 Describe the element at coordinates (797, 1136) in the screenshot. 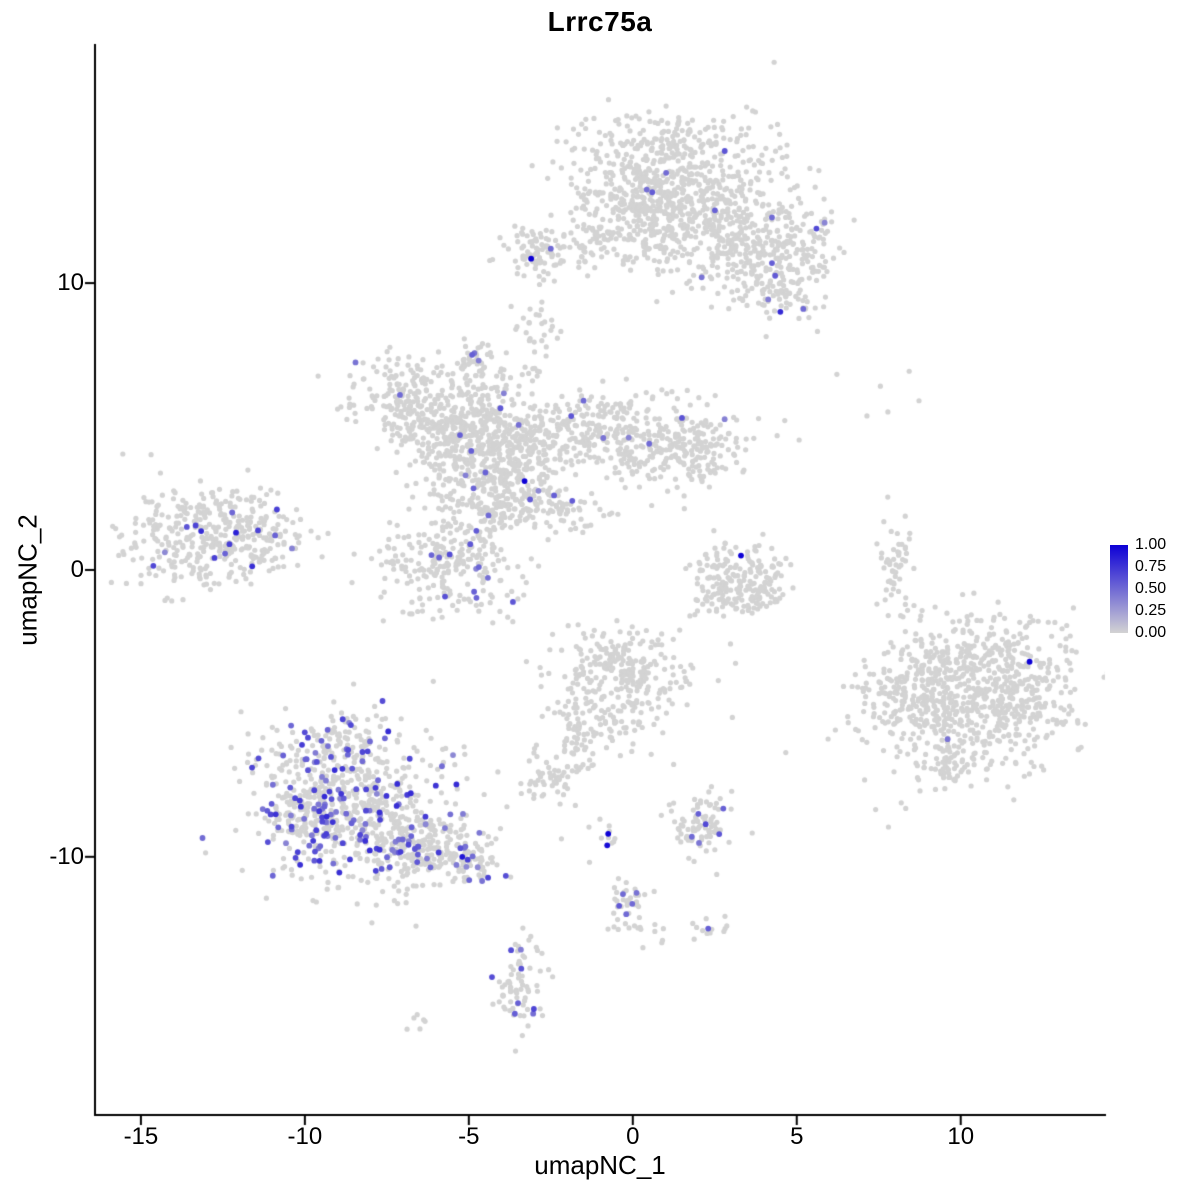

I see `x-tick-label: 5` at that location.